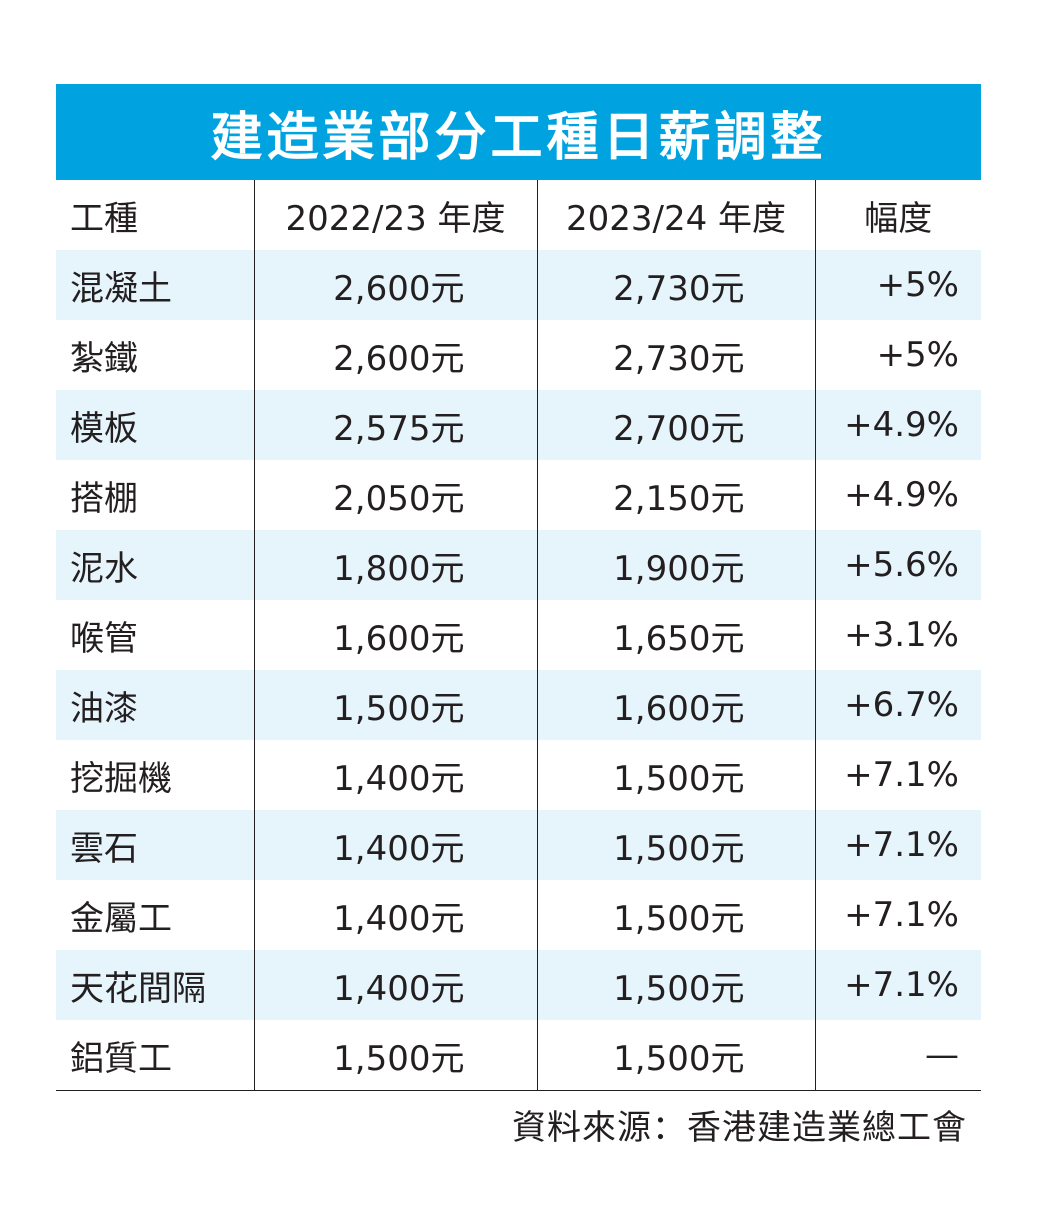  I want to click on trade-cell: 紮鐵, so click(104, 358).